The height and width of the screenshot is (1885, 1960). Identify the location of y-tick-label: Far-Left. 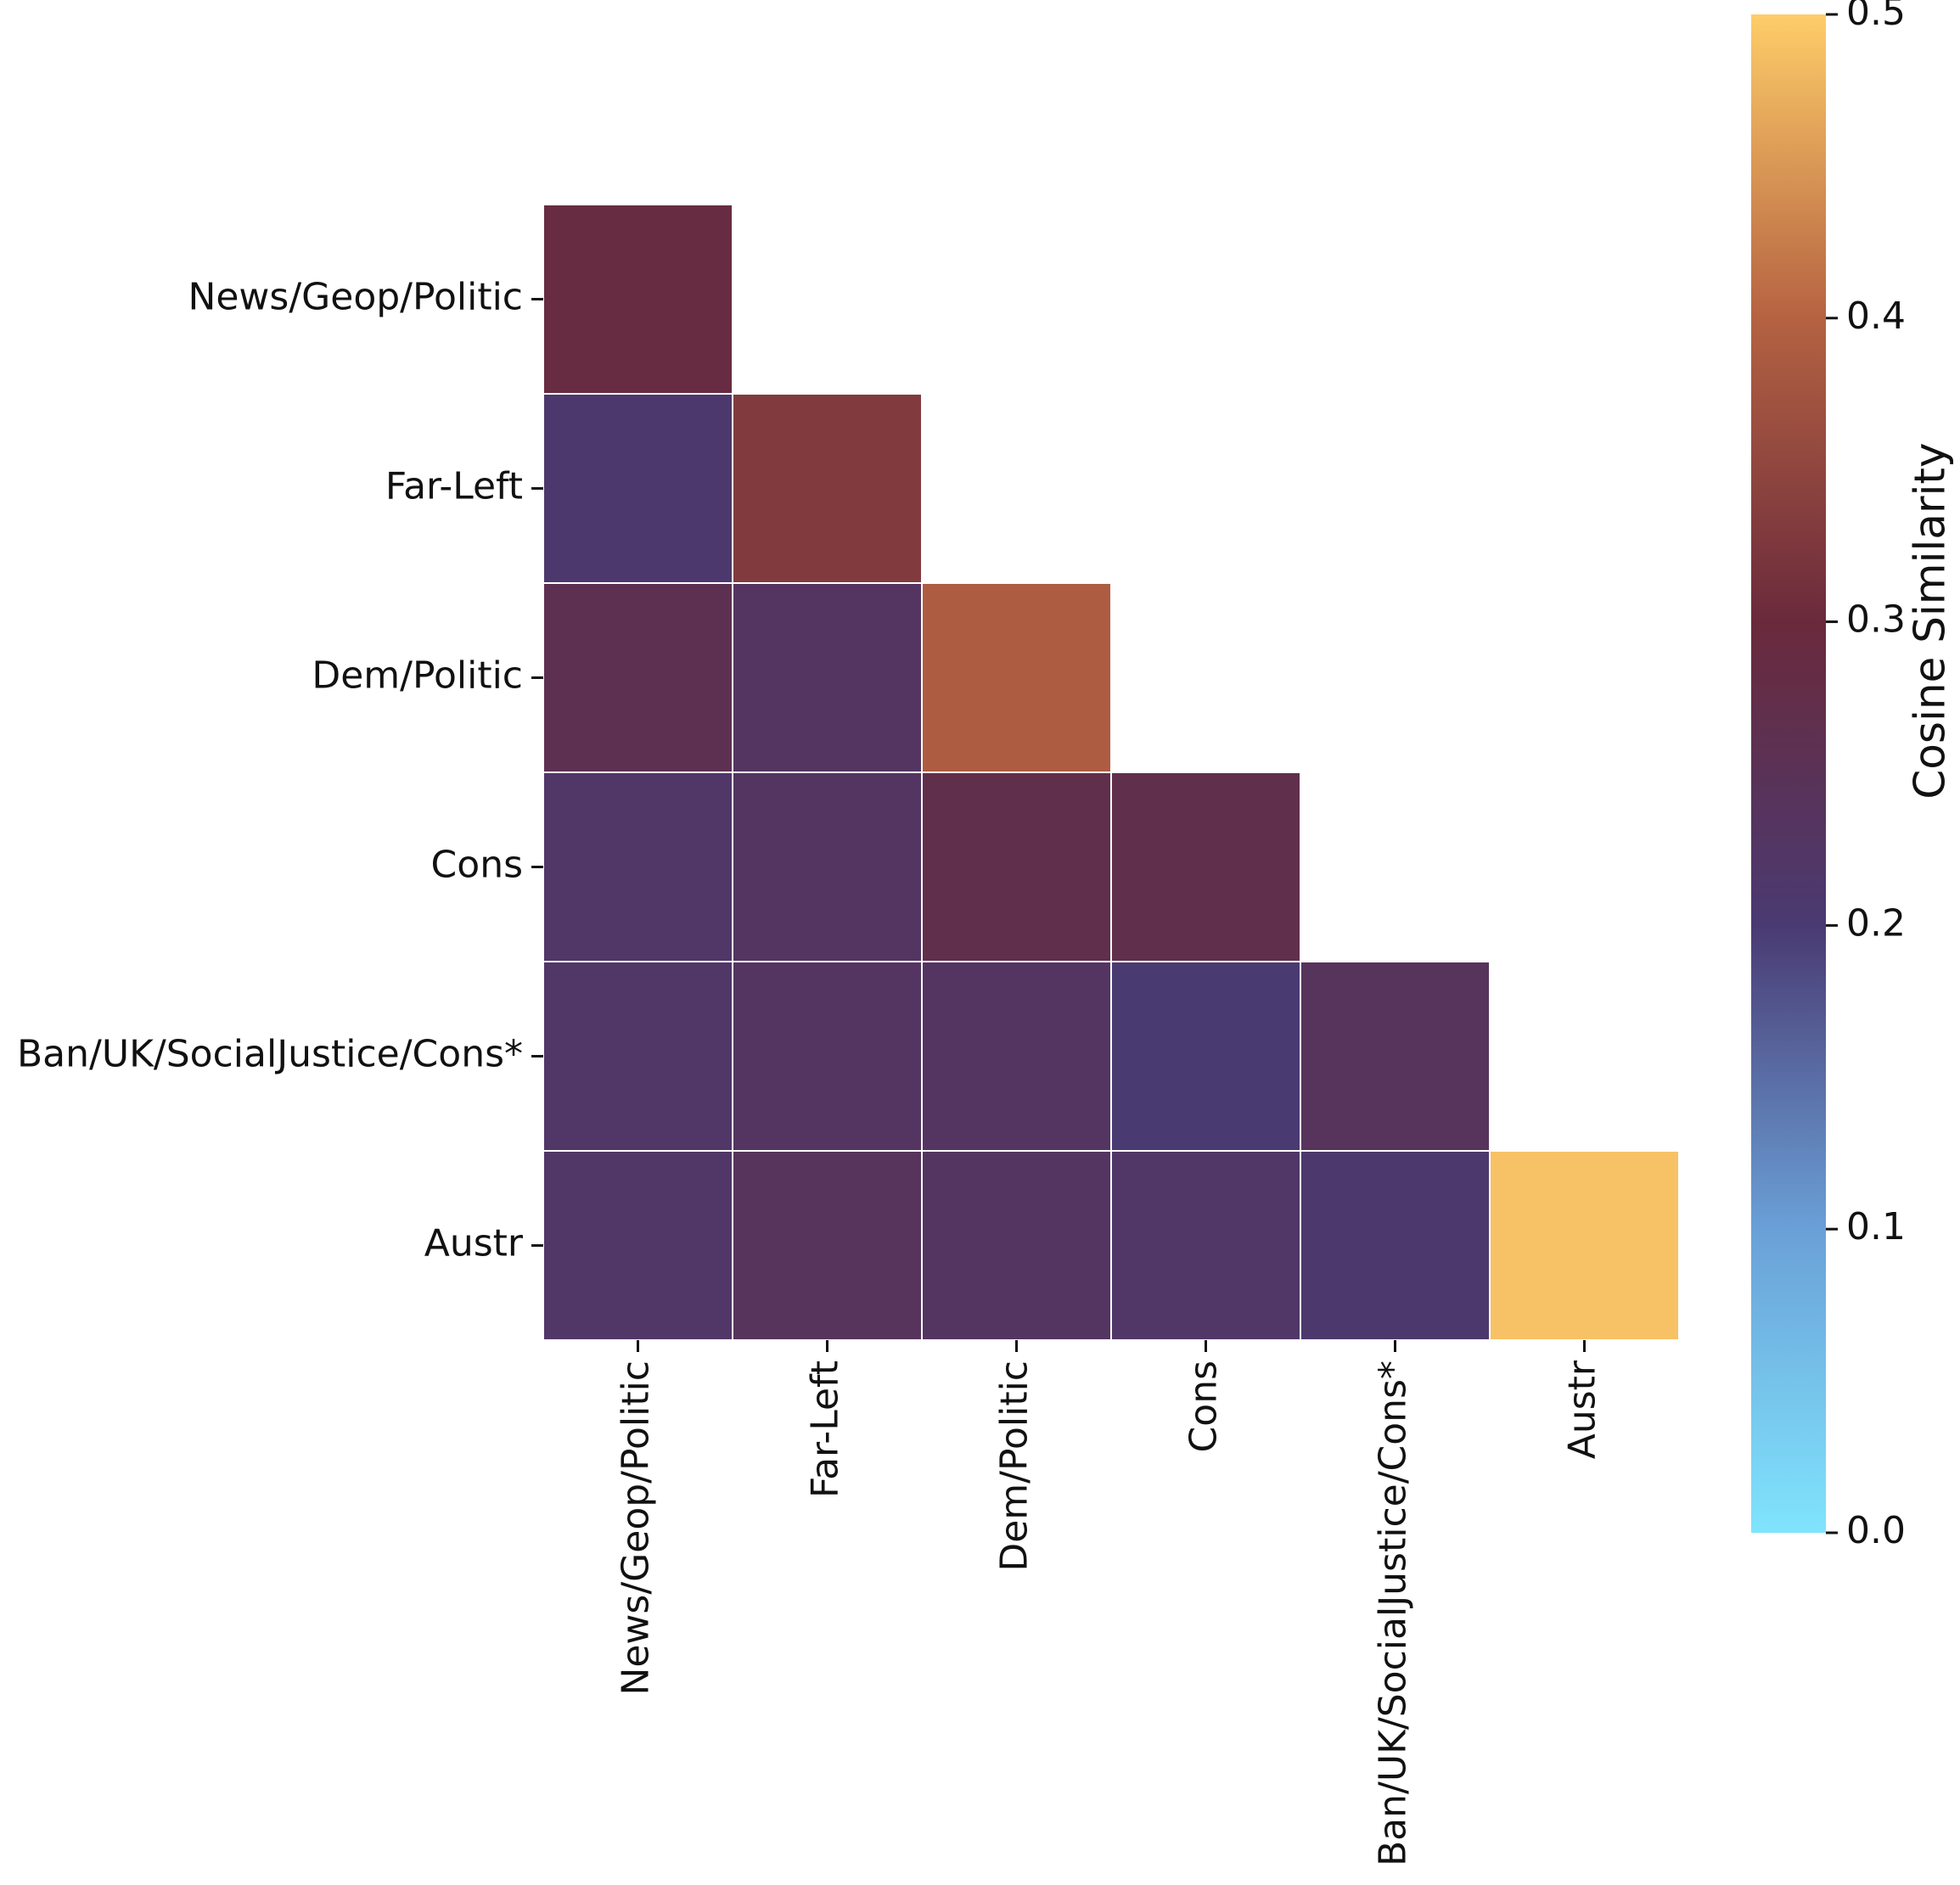
(454, 486).